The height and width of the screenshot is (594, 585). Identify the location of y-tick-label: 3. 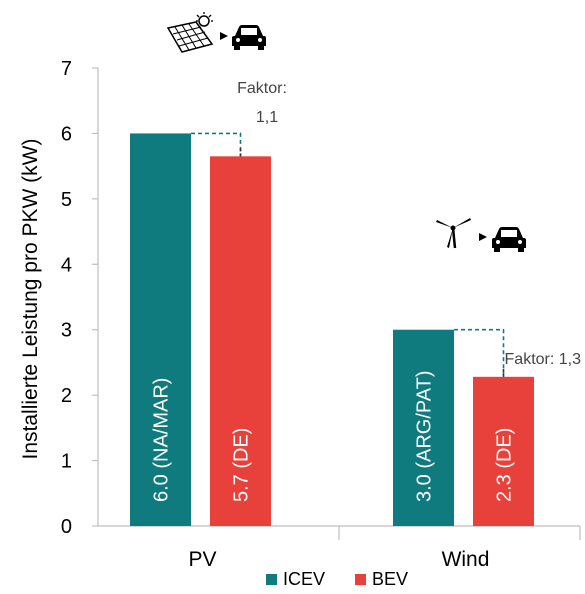
(66, 331).